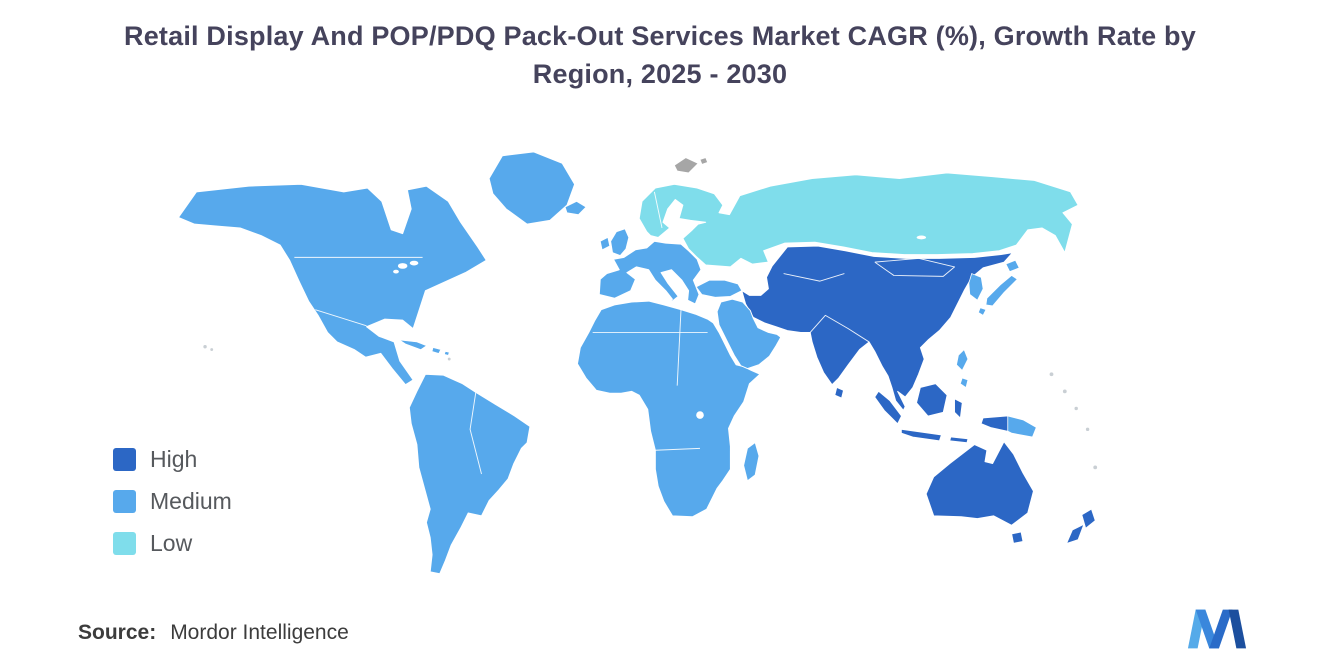 The height and width of the screenshot is (665, 1320). I want to click on region-asia-high, so click(877, 328).